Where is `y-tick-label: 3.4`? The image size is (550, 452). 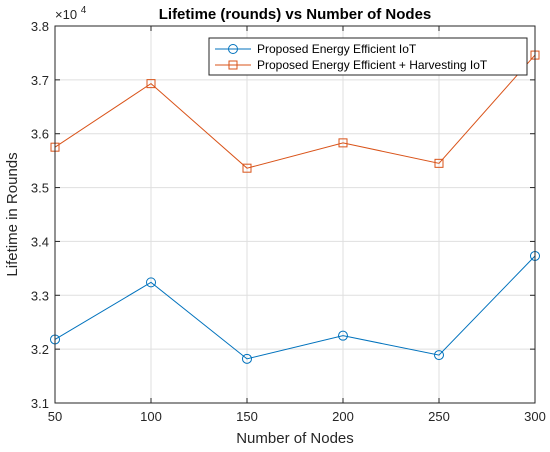
y-tick-label: 3.4 is located at coordinates (40, 241).